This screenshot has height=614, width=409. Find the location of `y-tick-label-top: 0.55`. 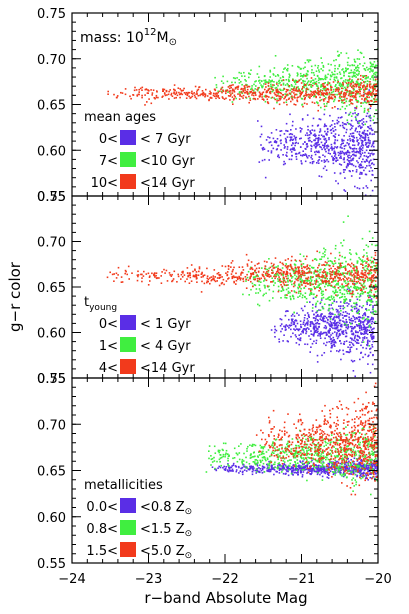

y-tick-label-top: 0.55 is located at coordinates (51, 197).